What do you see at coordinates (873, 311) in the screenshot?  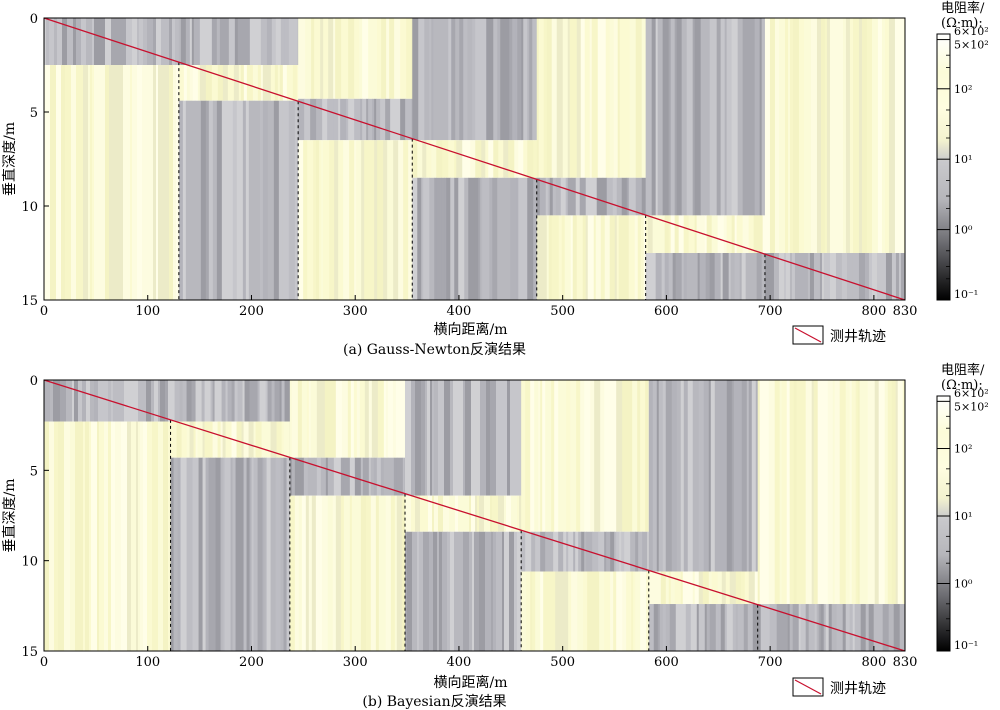 I see `x-tick-label: 800` at bounding box center [873, 311].